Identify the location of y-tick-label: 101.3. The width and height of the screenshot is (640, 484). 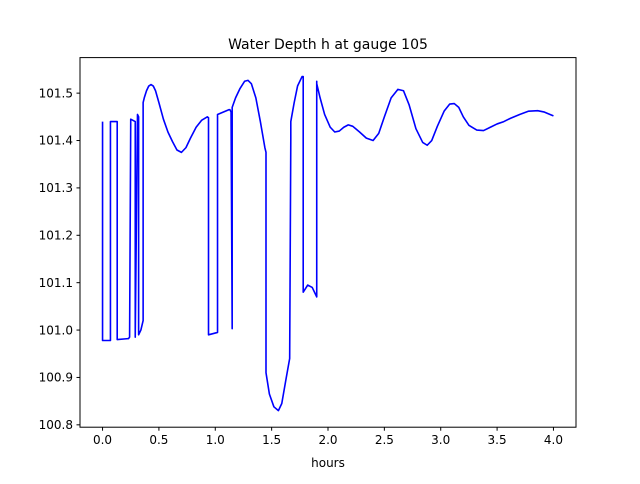
(56, 188).